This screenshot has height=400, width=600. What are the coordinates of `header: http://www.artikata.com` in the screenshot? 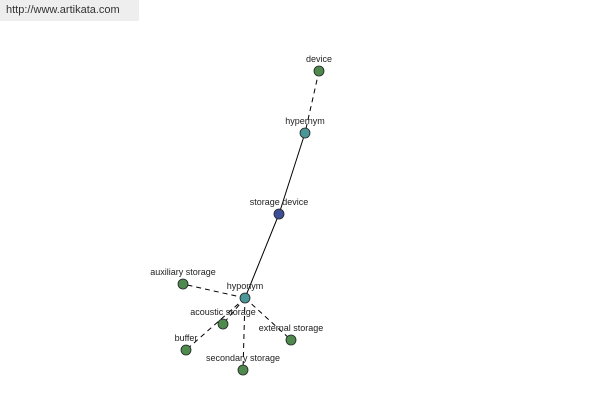 It's located at (69, 10).